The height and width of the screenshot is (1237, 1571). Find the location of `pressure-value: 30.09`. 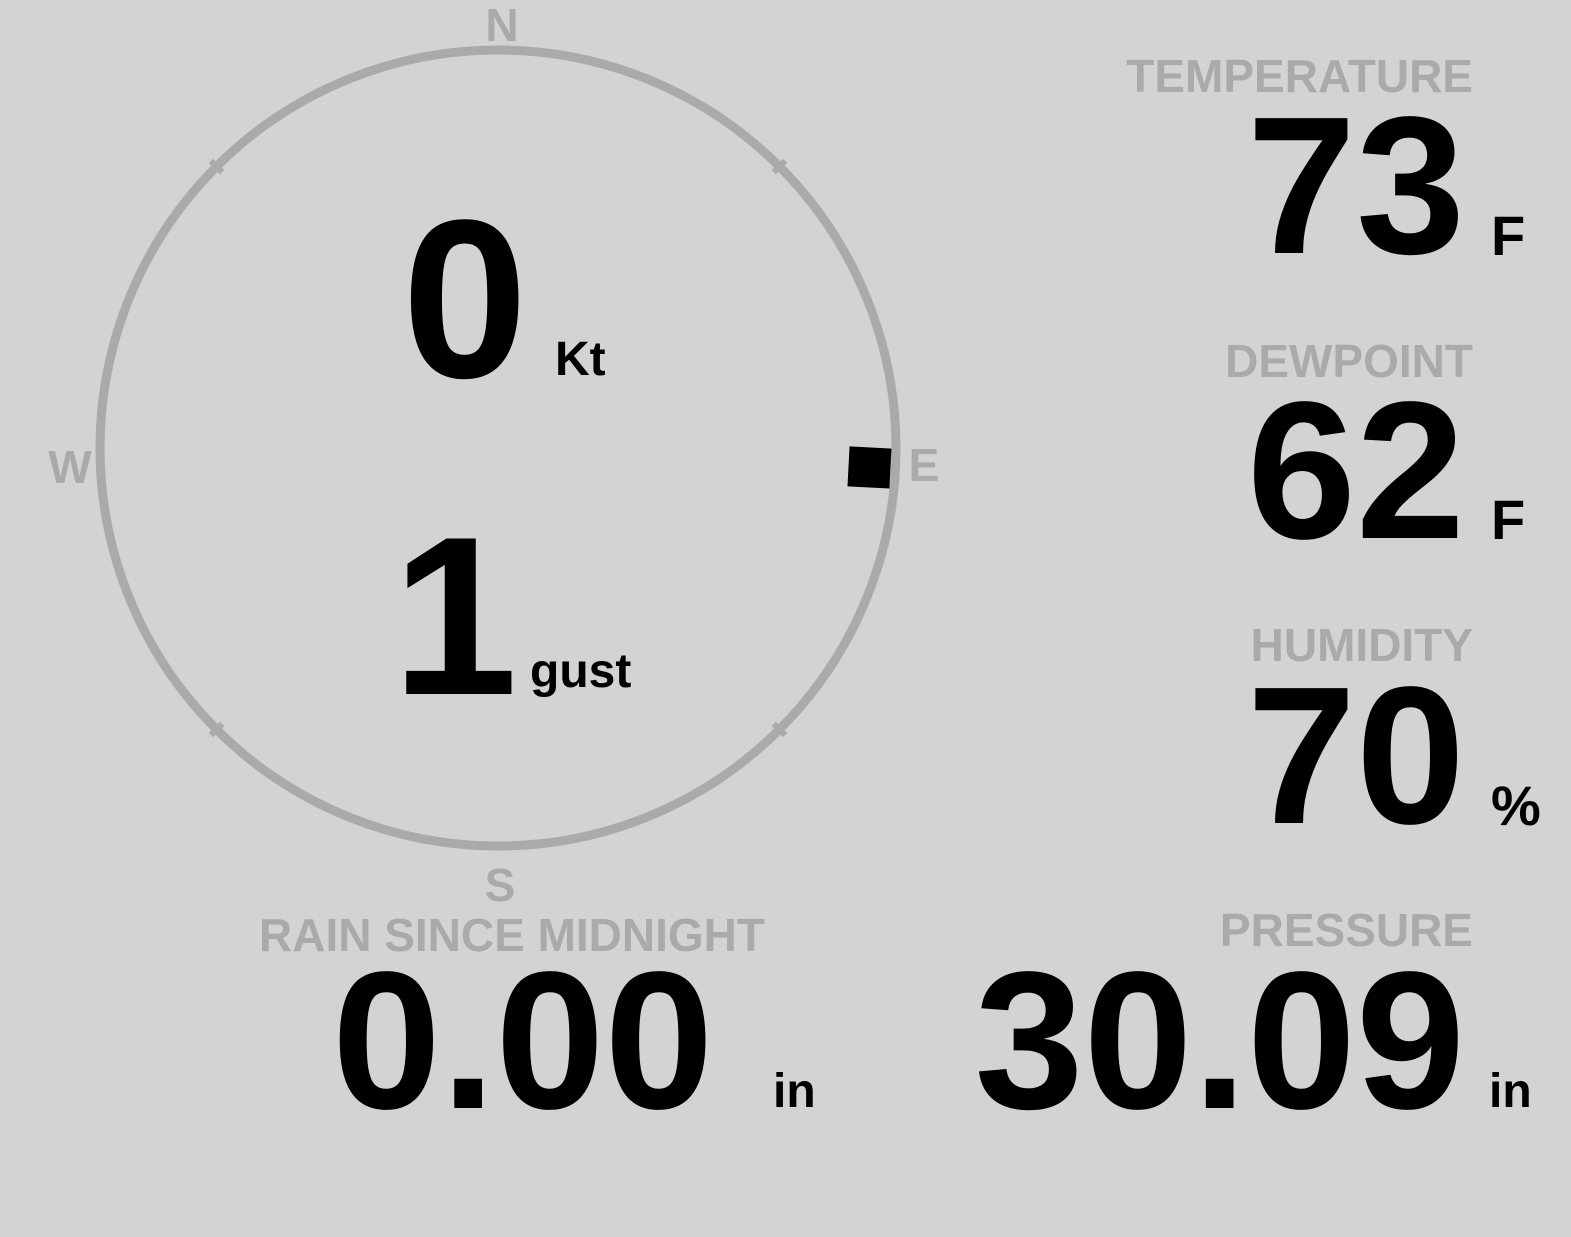

pressure-value: 30.09 is located at coordinates (1219, 1040).